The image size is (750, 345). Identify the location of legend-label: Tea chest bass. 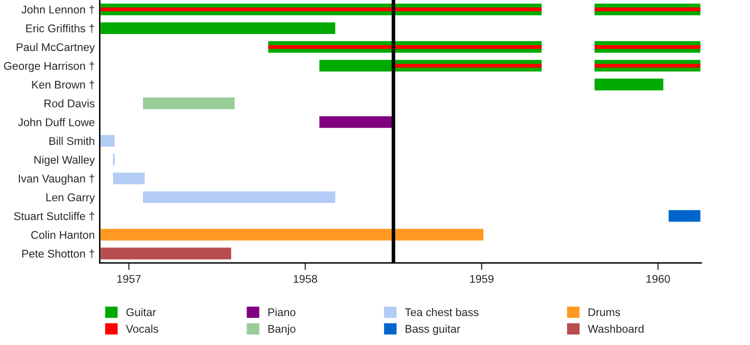
(441, 312).